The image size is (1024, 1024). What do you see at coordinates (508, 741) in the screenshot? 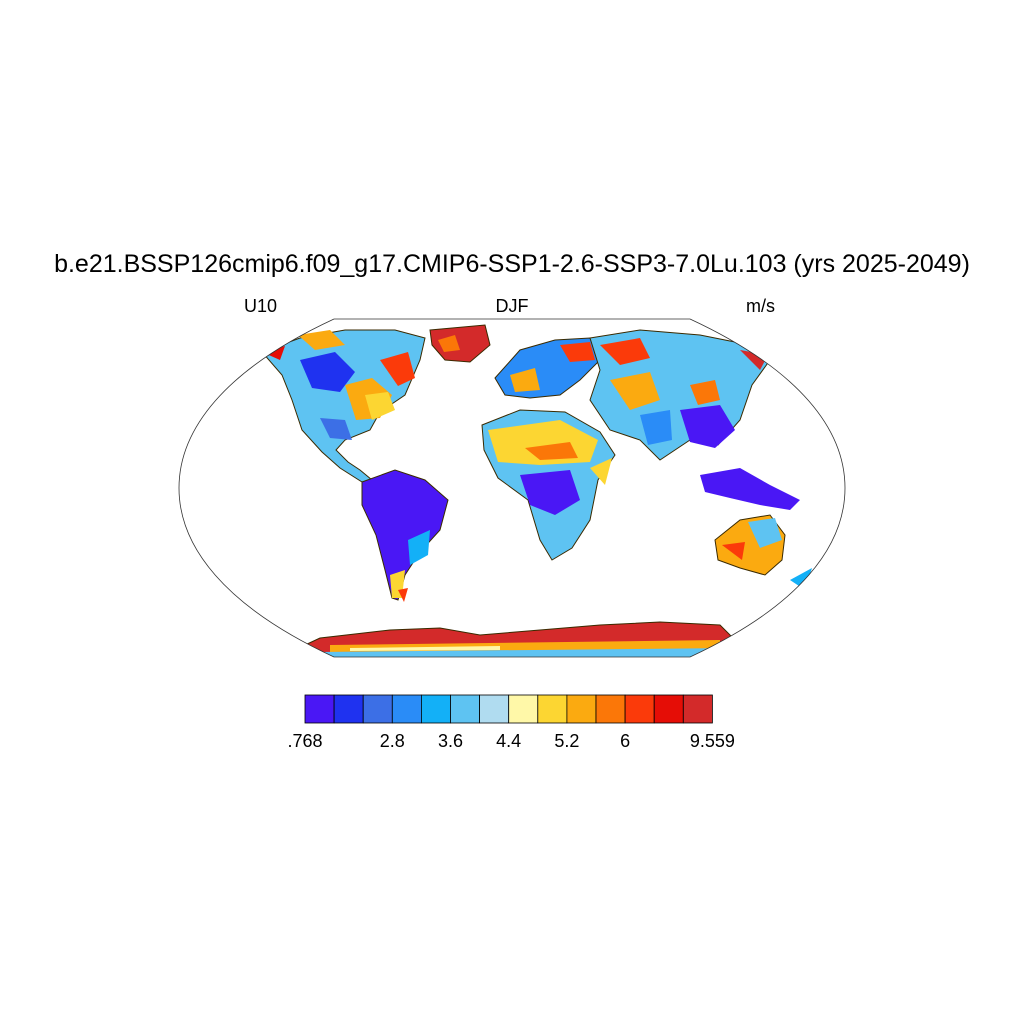
I see `colorbar-tick-label: 4.4` at bounding box center [508, 741].